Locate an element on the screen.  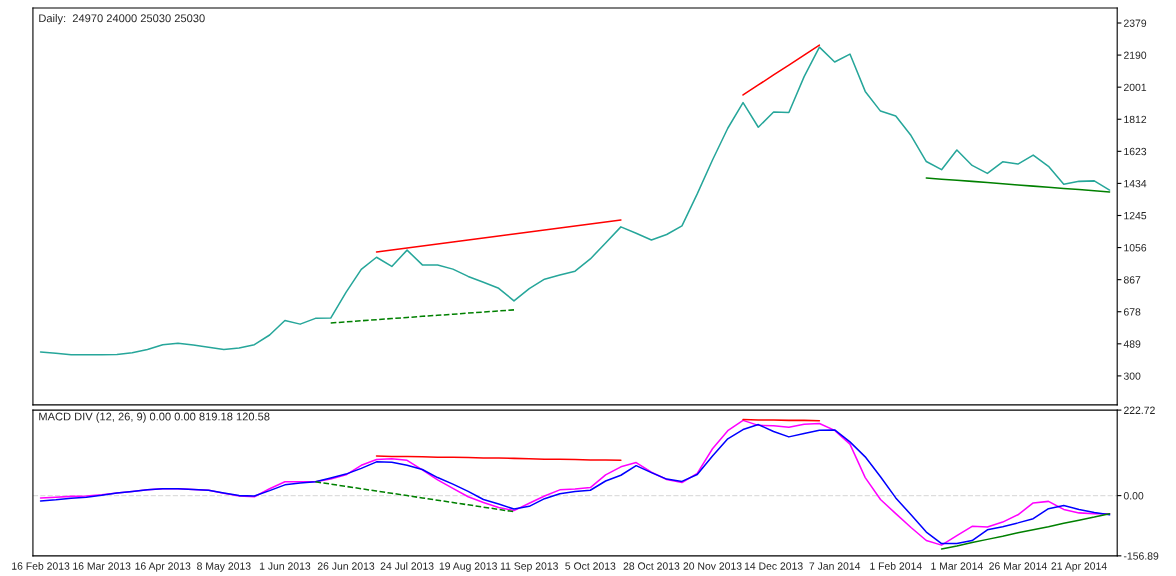
x-tick-label: 16 Apr 2013 is located at coordinates (163, 567).